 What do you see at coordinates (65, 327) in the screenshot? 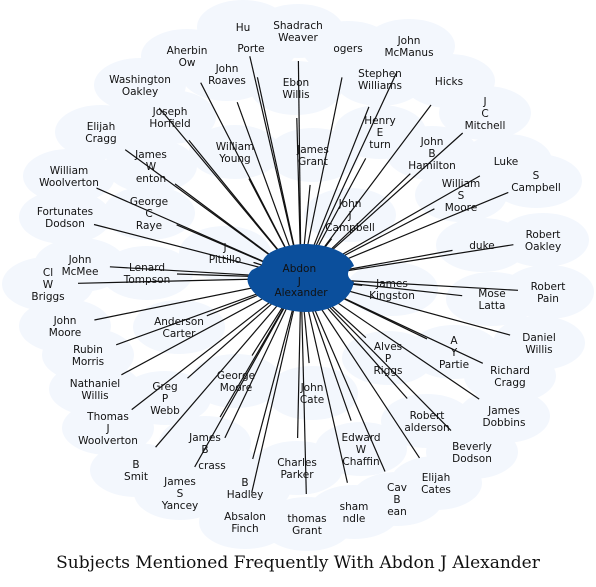
I see `node-label: John Moore` at bounding box center [65, 327].